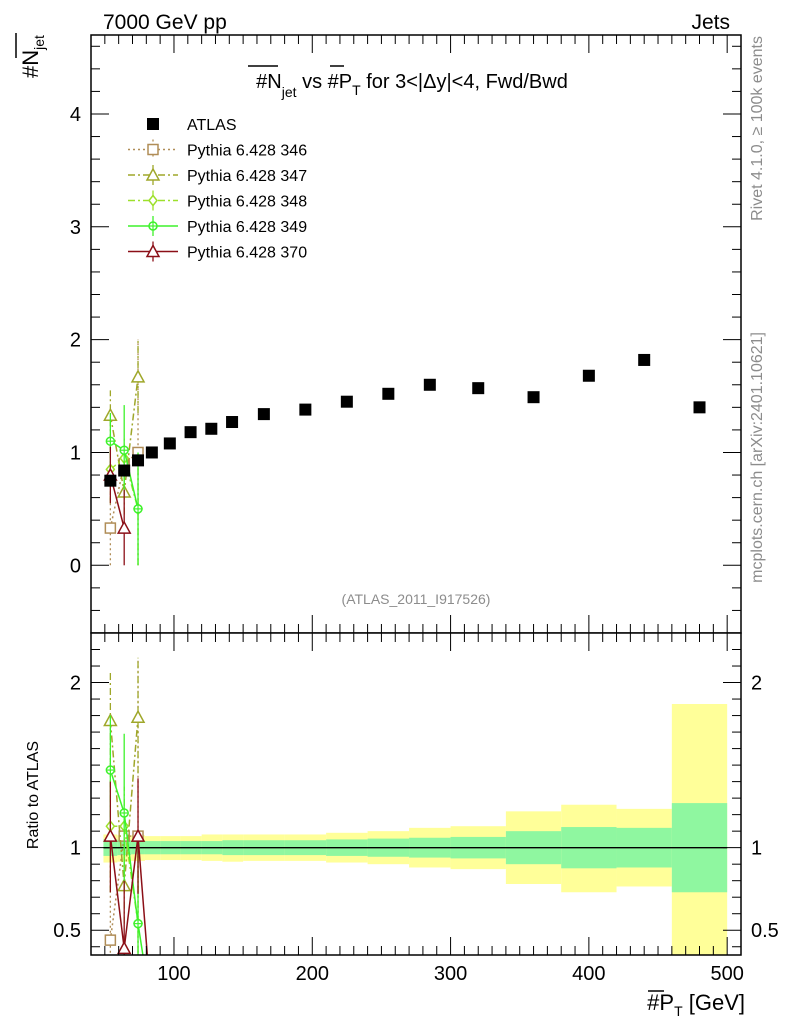 This screenshot has height=1024, width=786. I want to click on ratio-y-tick-label: 0.5, so click(67, 931).